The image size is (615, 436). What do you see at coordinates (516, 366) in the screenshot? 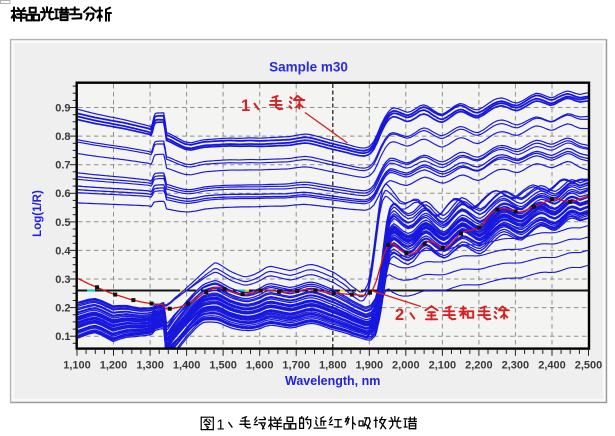
I see `svg-text: 2,300` at bounding box center [516, 366].